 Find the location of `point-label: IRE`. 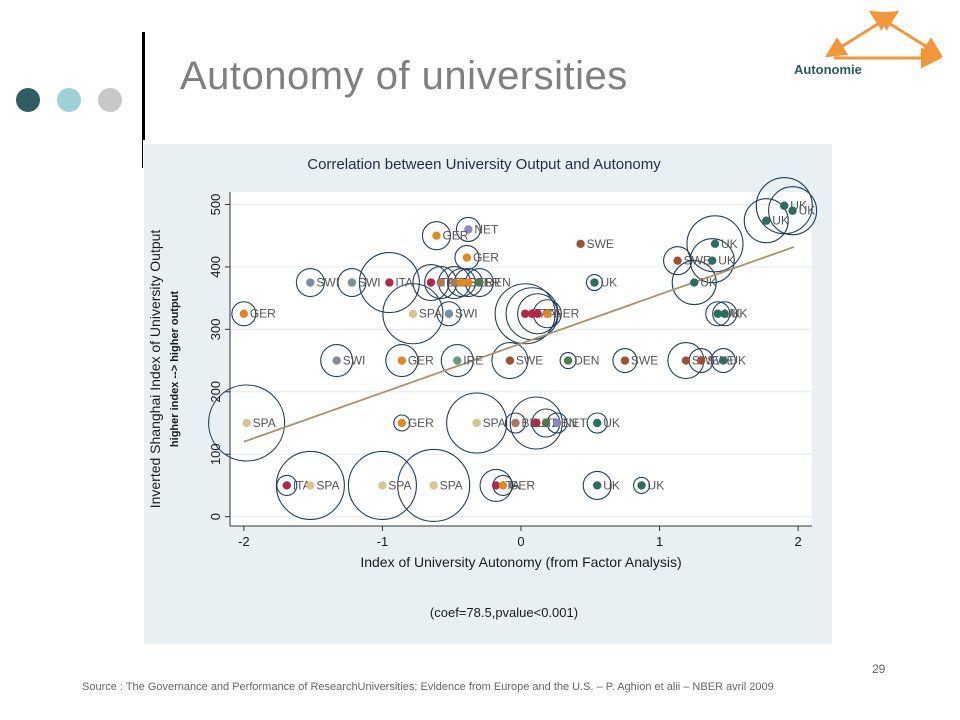

point-label: IRE is located at coordinates (473, 361).